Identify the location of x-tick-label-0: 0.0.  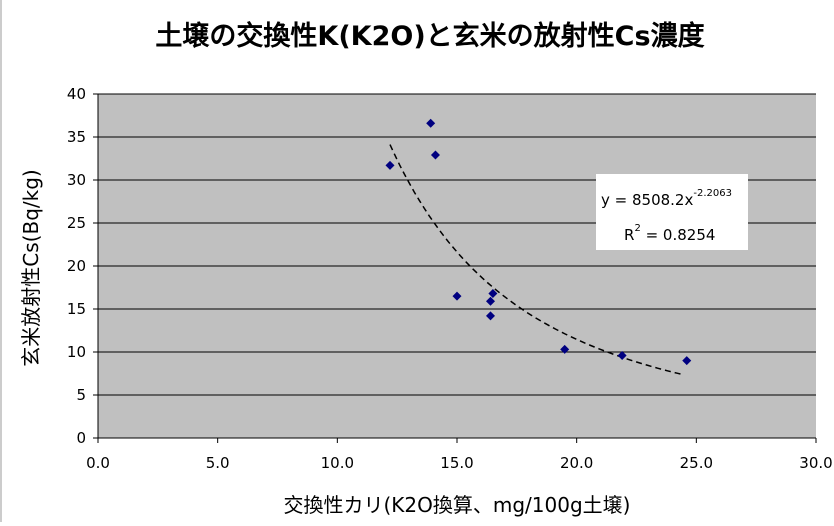
(98, 463).